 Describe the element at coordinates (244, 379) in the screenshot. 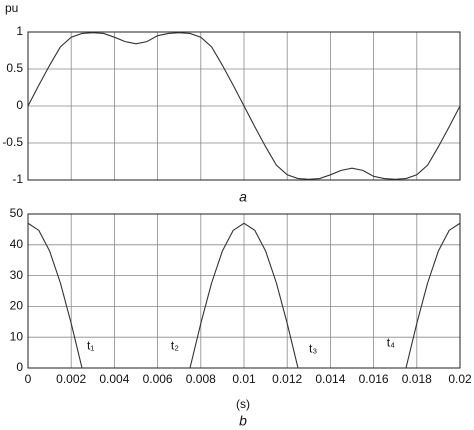

I see `x-tick-label: 0.01` at that location.